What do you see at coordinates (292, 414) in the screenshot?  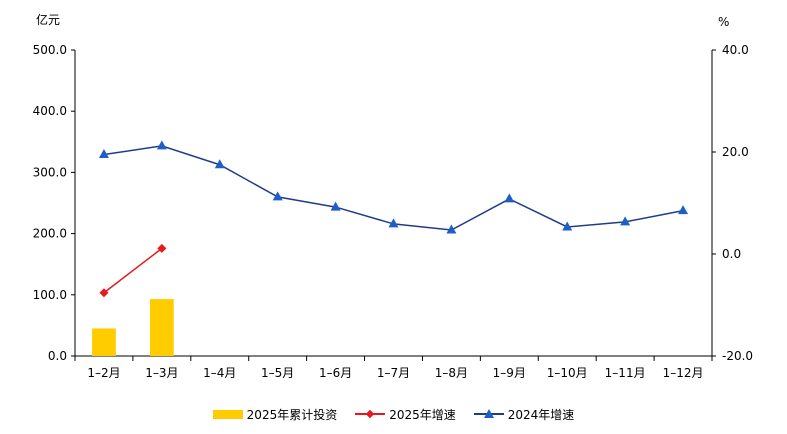 I see `legend-label: 2025年累计投资` at bounding box center [292, 414].